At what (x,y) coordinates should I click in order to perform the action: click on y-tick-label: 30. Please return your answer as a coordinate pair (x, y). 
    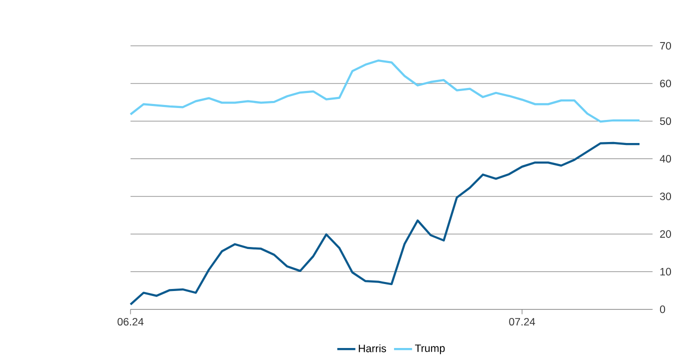
    Looking at the image, I should click on (666, 196).